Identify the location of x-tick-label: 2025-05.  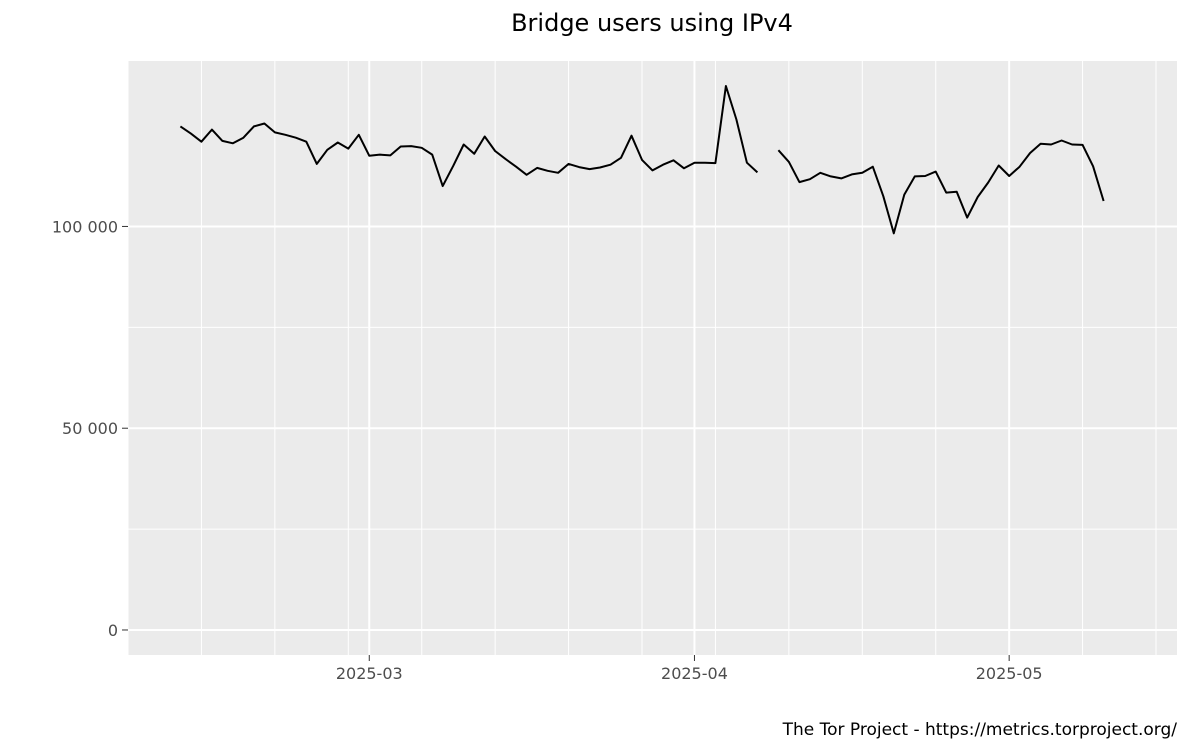
(1009, 673).